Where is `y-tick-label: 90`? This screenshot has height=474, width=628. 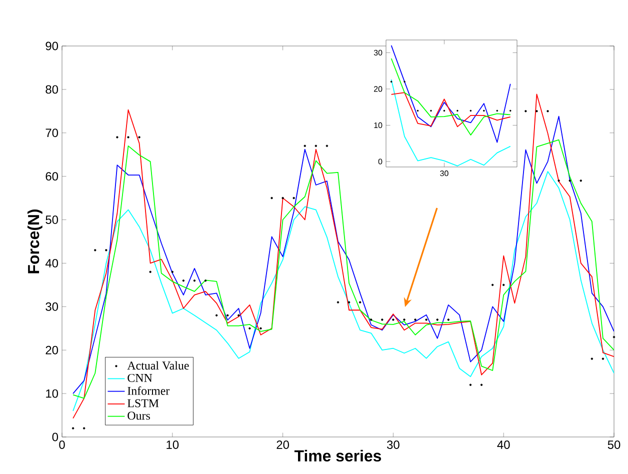 y-tick-label: 90 is located at coordinates (52, 46).